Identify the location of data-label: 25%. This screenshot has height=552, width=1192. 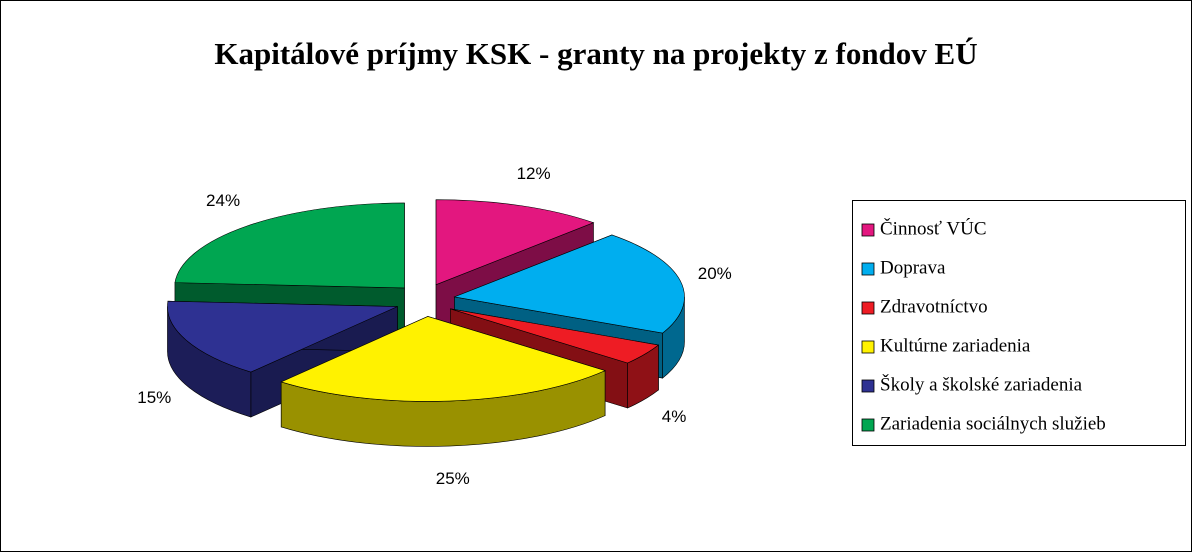
(453, 478).